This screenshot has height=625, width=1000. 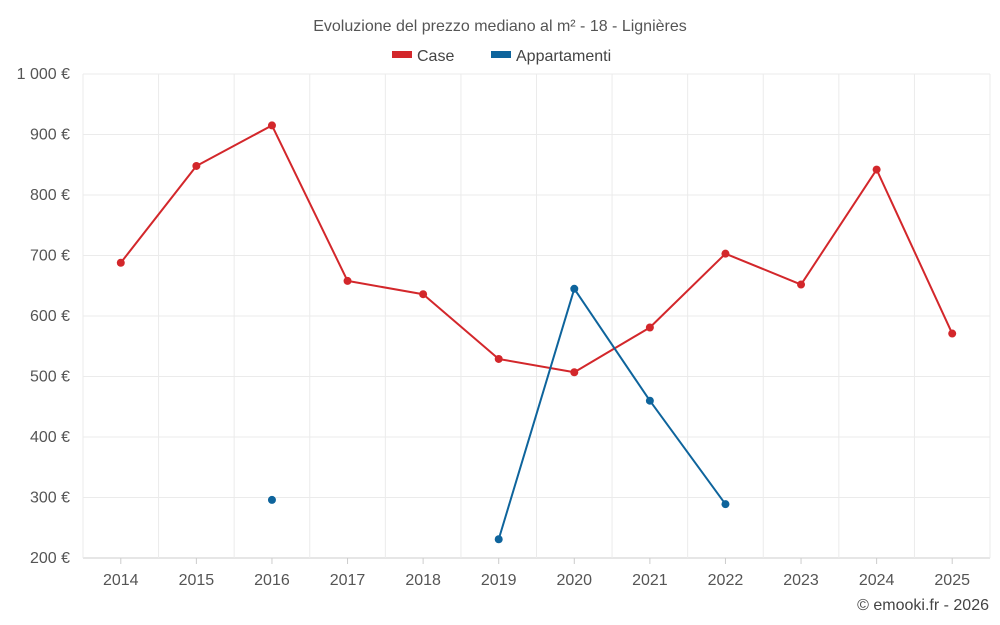 What do you see at coordinates (120, 262) in the screenshot?
I see `data-point-case-2014` at bounding box center [120, 262].